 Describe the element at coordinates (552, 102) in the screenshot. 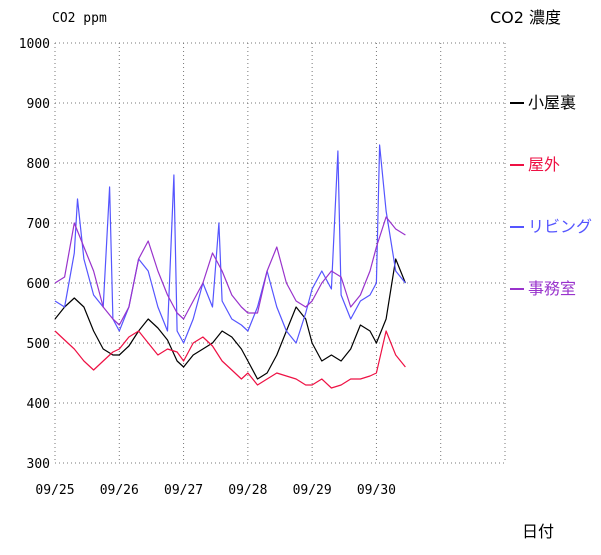

I see `legend-label: 小屋裏` at that location.